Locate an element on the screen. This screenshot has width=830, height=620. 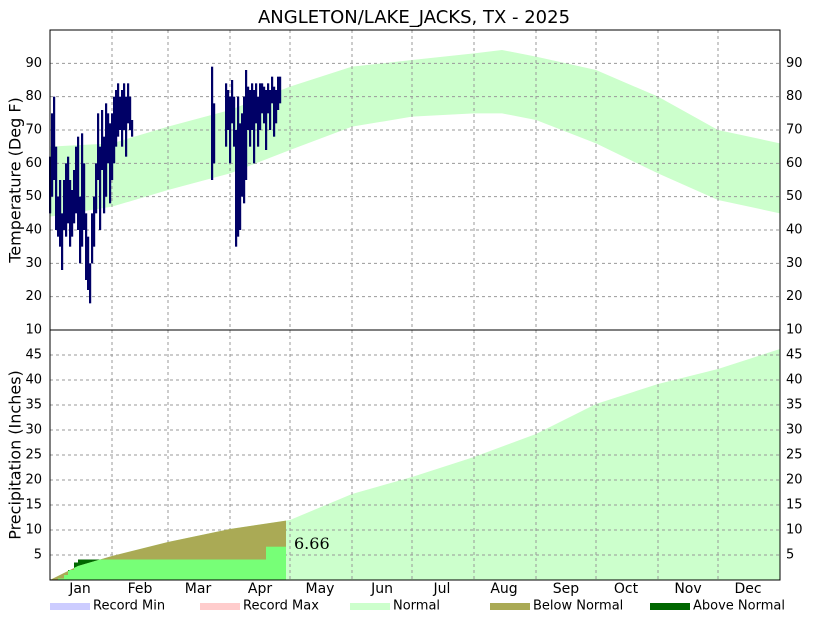
legend-label: Above Normal is located at coordinates (739, 606).